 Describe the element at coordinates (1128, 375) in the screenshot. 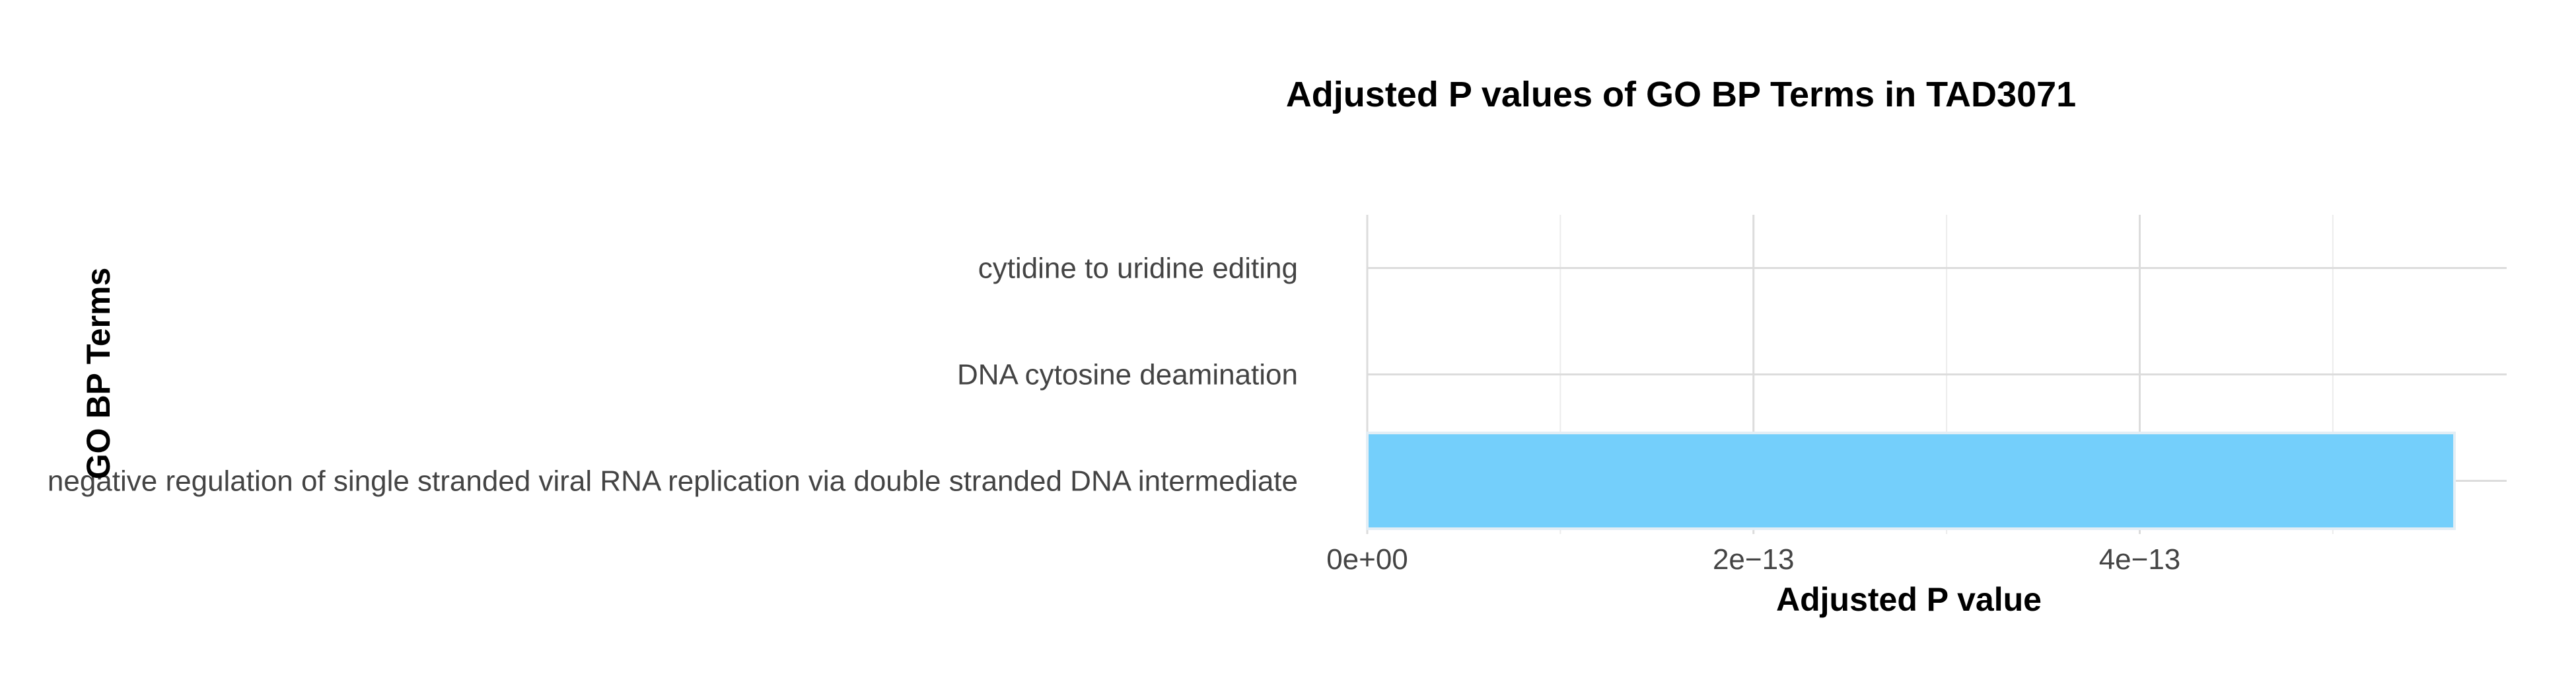

I see `y-tick-label: DNA cytosine deamination` at that location.